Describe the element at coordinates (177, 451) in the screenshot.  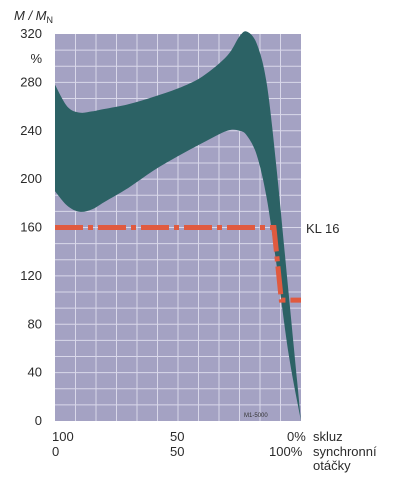
I see `x-tick-speed-50: 50` at that location.